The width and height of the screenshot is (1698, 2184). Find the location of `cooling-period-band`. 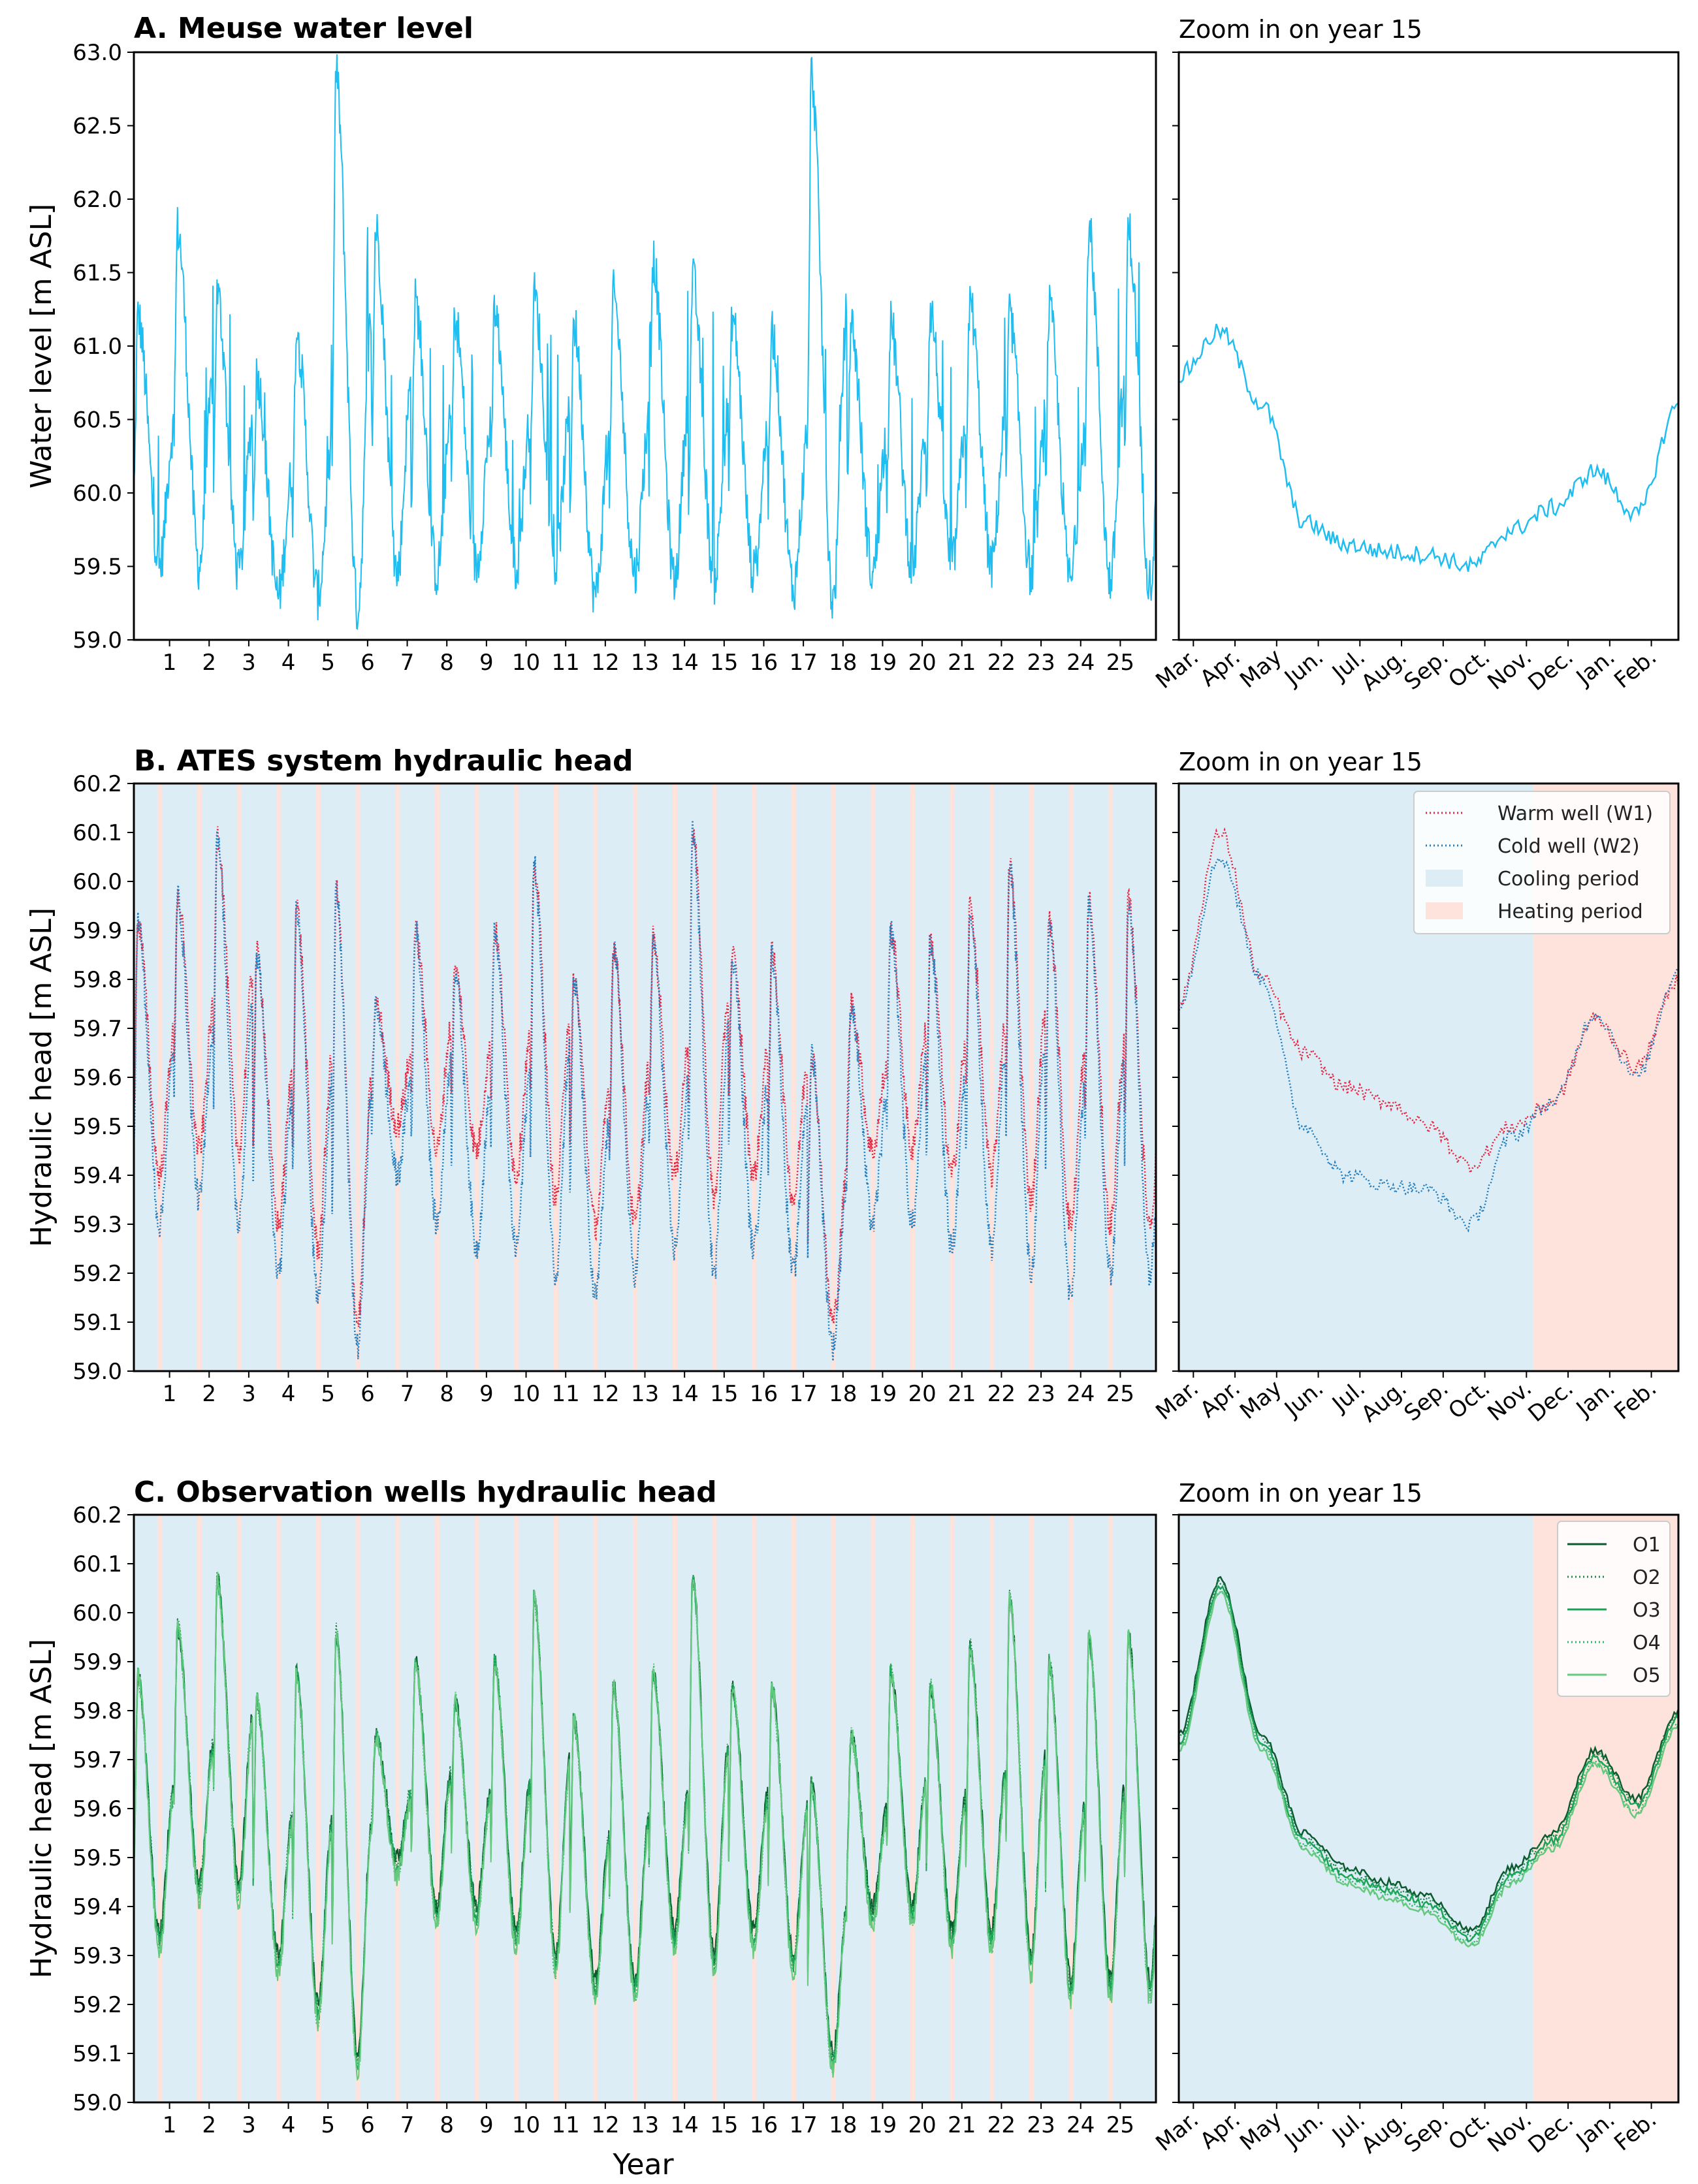

cooling-period-band is located at coordinates (1356, 1809).